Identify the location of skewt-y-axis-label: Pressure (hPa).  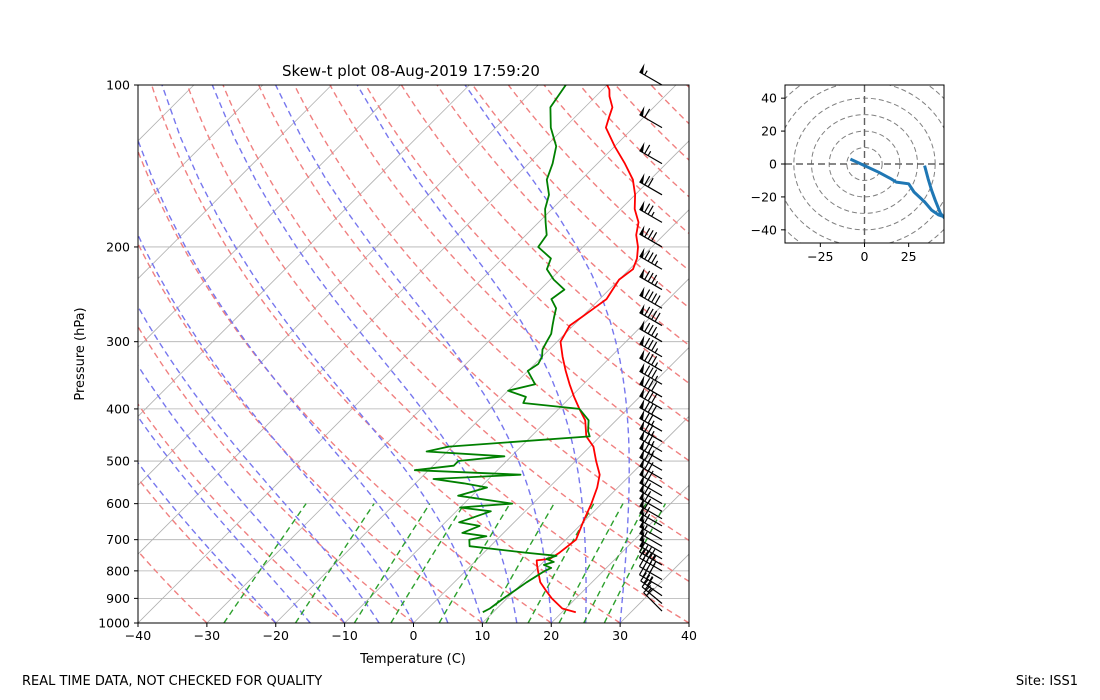
(80, 353).